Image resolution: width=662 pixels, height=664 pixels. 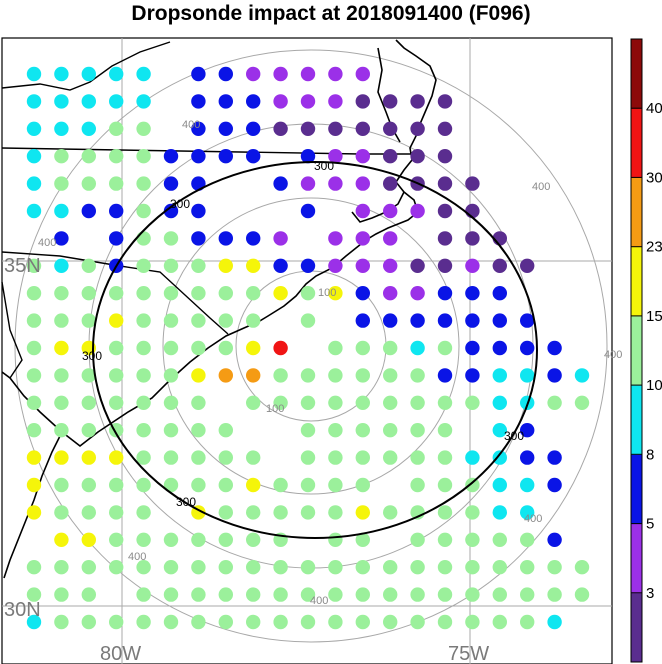 I want to click on ring-label: 100, so click(x=275, y=409).